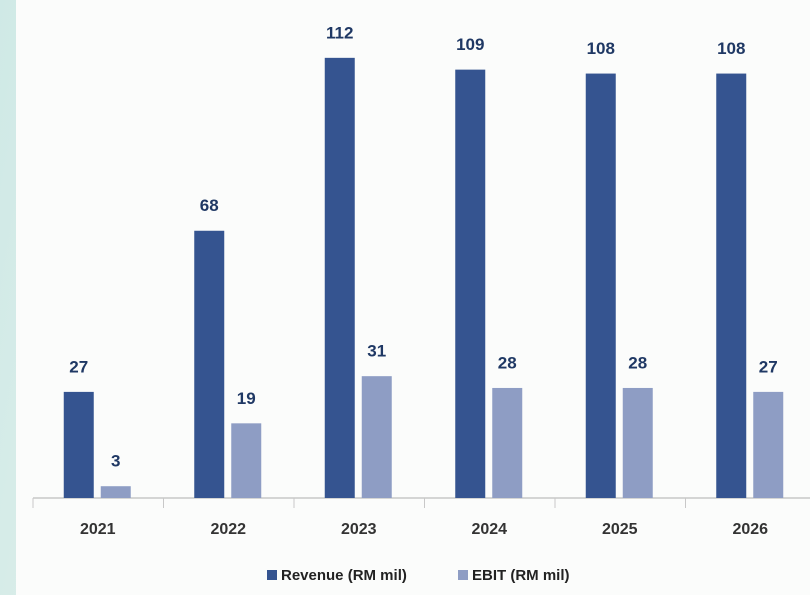  Describe the element at coordinates (521, 575) in the screenshot. I see `legend-label: EBIT (RM mil)` at that location.